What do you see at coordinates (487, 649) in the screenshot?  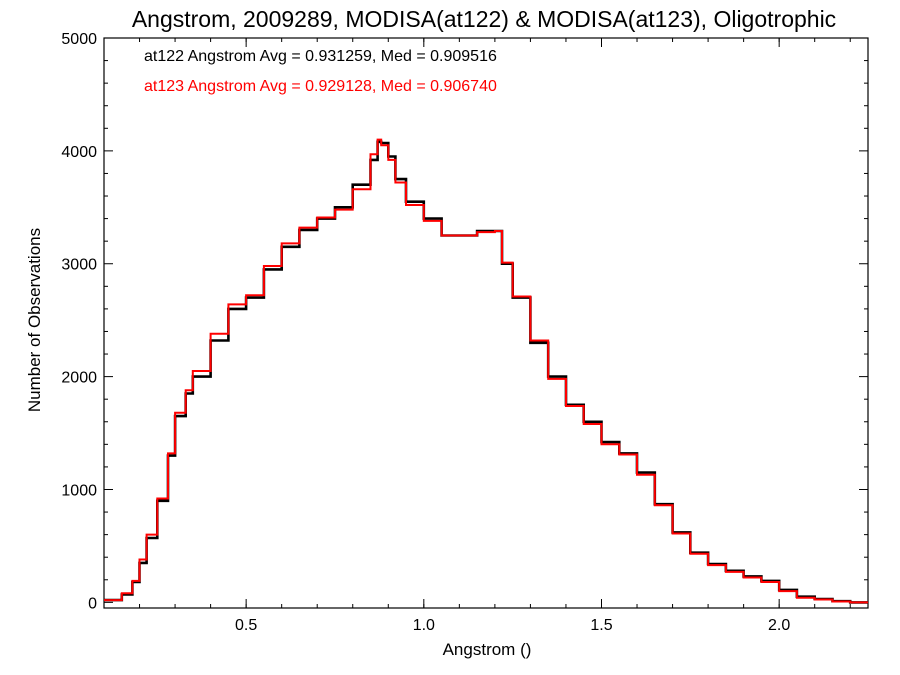 I see `x-axis-title: Angstrom ()` at bounding box center [487, 649].